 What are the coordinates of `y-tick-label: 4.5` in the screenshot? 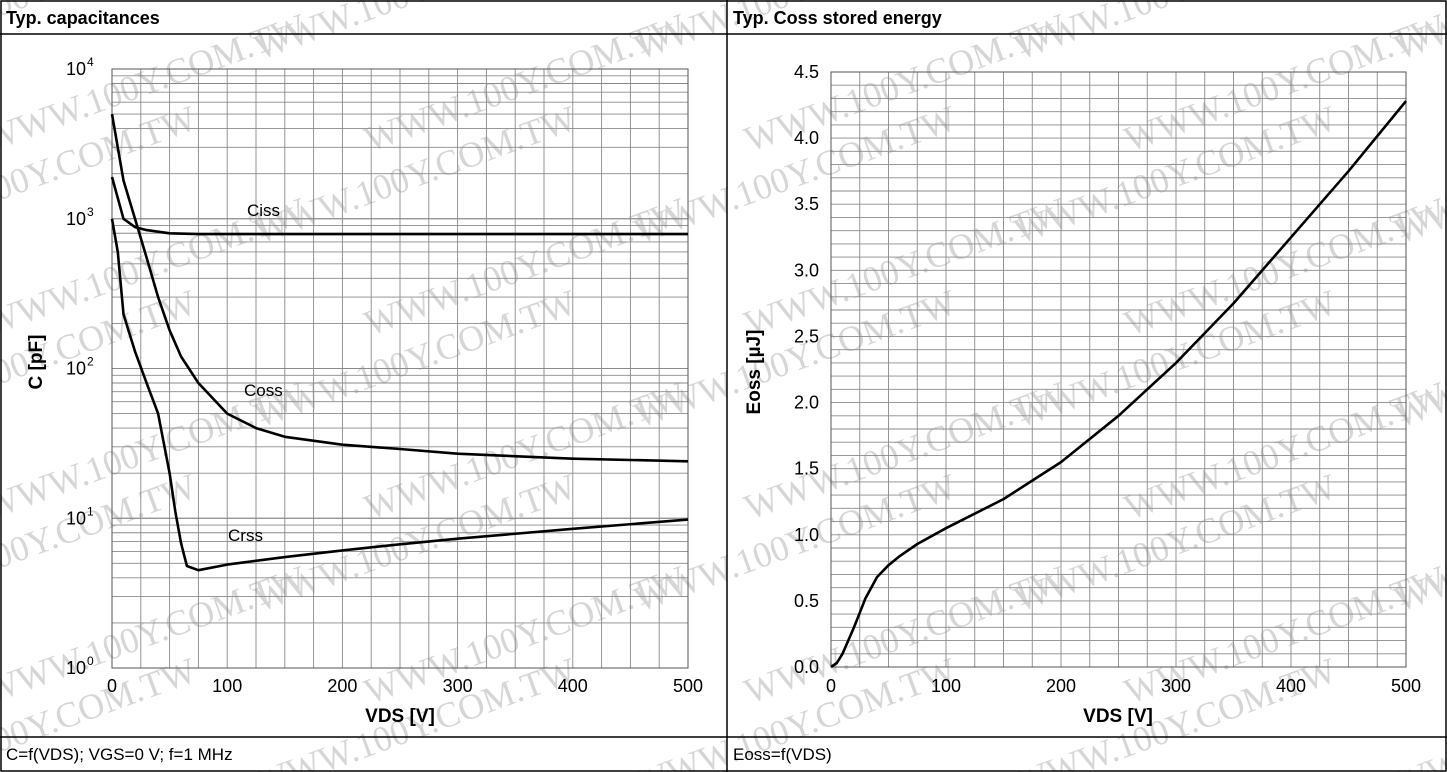 It's located at (806, 72).